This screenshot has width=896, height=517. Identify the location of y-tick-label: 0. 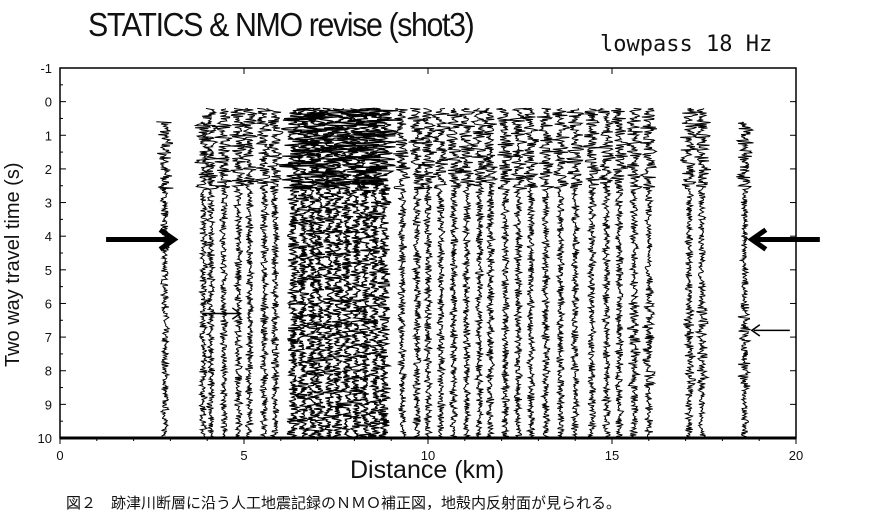
(48, 102).